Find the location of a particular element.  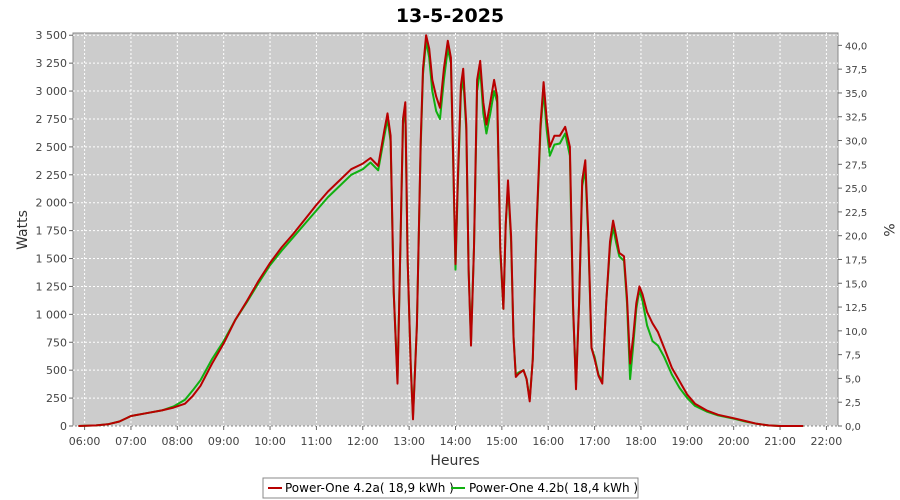

y2-tick-label: 0,0 is located at coordinates (853, 427).